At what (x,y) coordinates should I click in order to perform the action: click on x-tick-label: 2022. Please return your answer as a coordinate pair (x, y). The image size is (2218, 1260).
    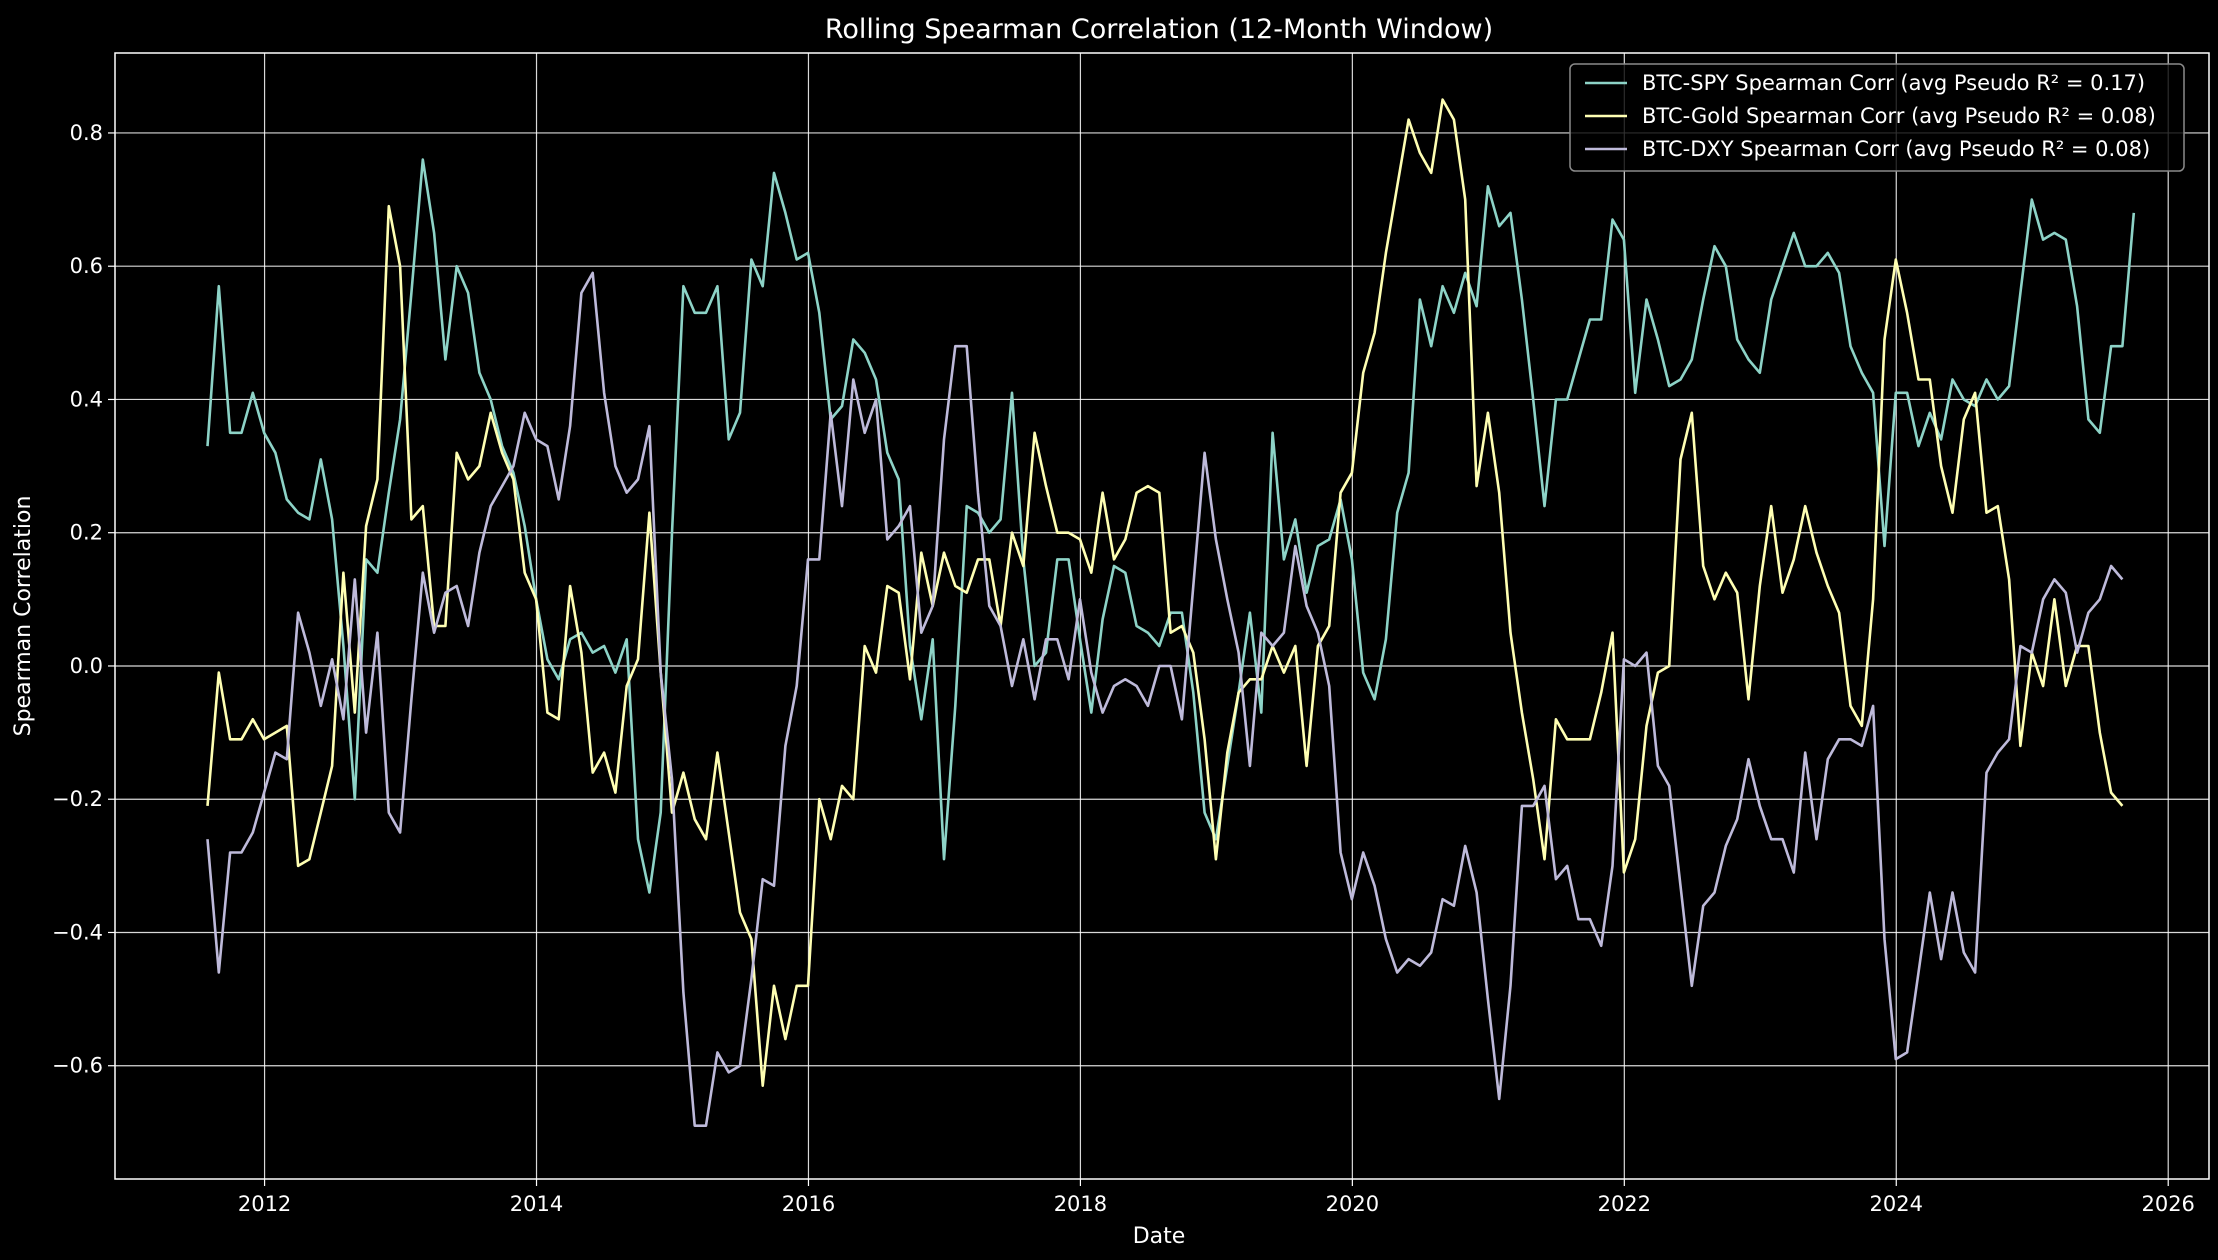
    Looking at the image, I should click on (1624, 1204).